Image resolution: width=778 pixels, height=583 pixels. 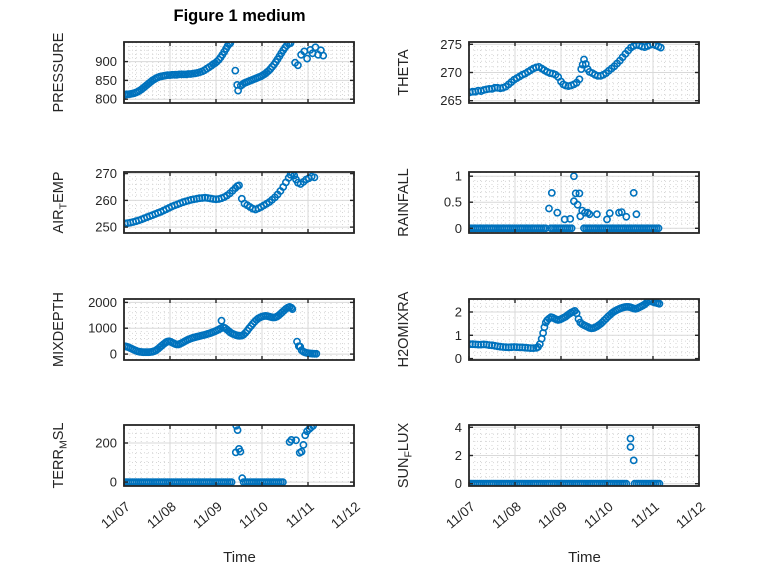 I want to click on y-tick-labels: 265 270 275, so click(x=451, y=72).